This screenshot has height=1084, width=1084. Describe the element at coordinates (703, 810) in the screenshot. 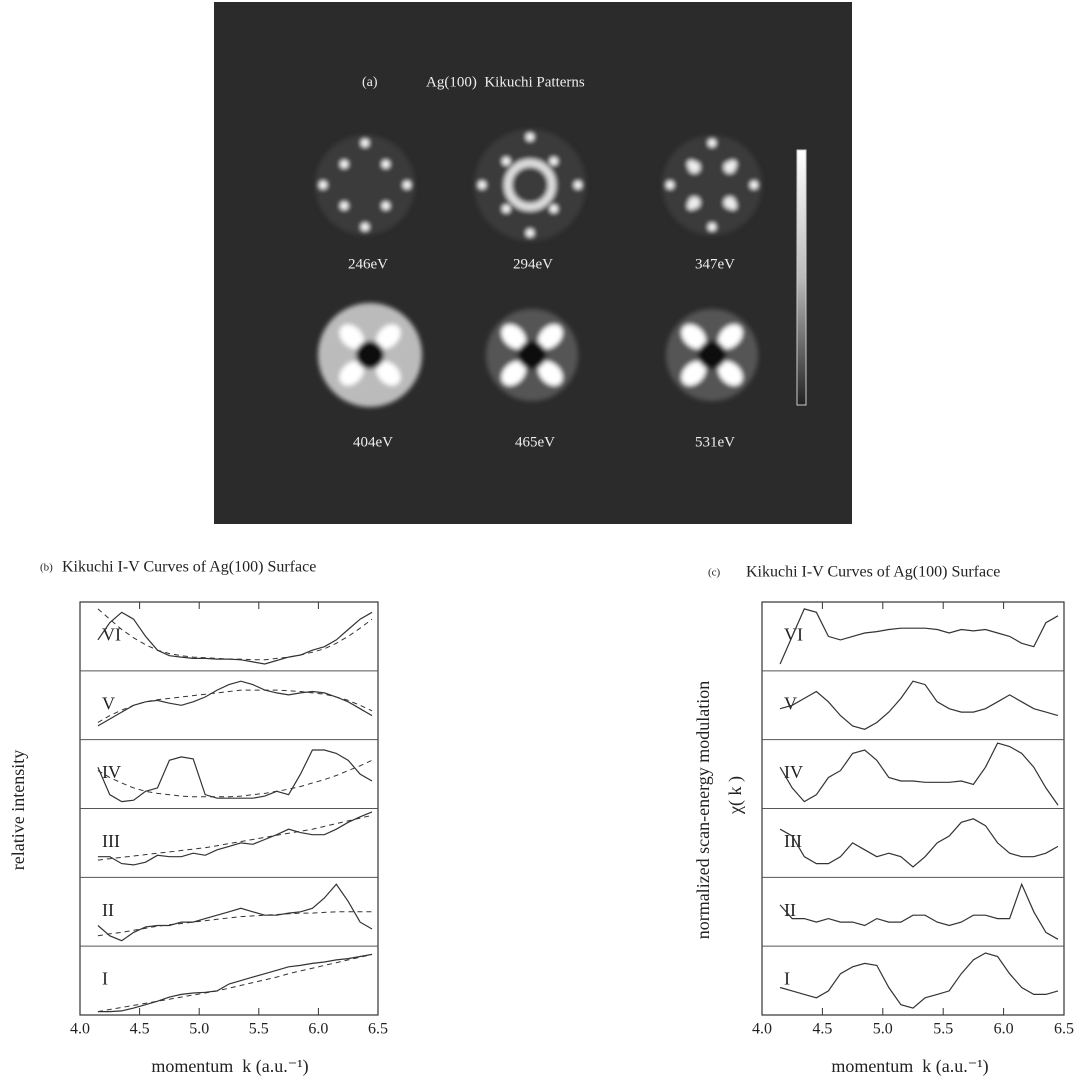

I see `y-axis-label: normalized scan-energy modulation` at that location.